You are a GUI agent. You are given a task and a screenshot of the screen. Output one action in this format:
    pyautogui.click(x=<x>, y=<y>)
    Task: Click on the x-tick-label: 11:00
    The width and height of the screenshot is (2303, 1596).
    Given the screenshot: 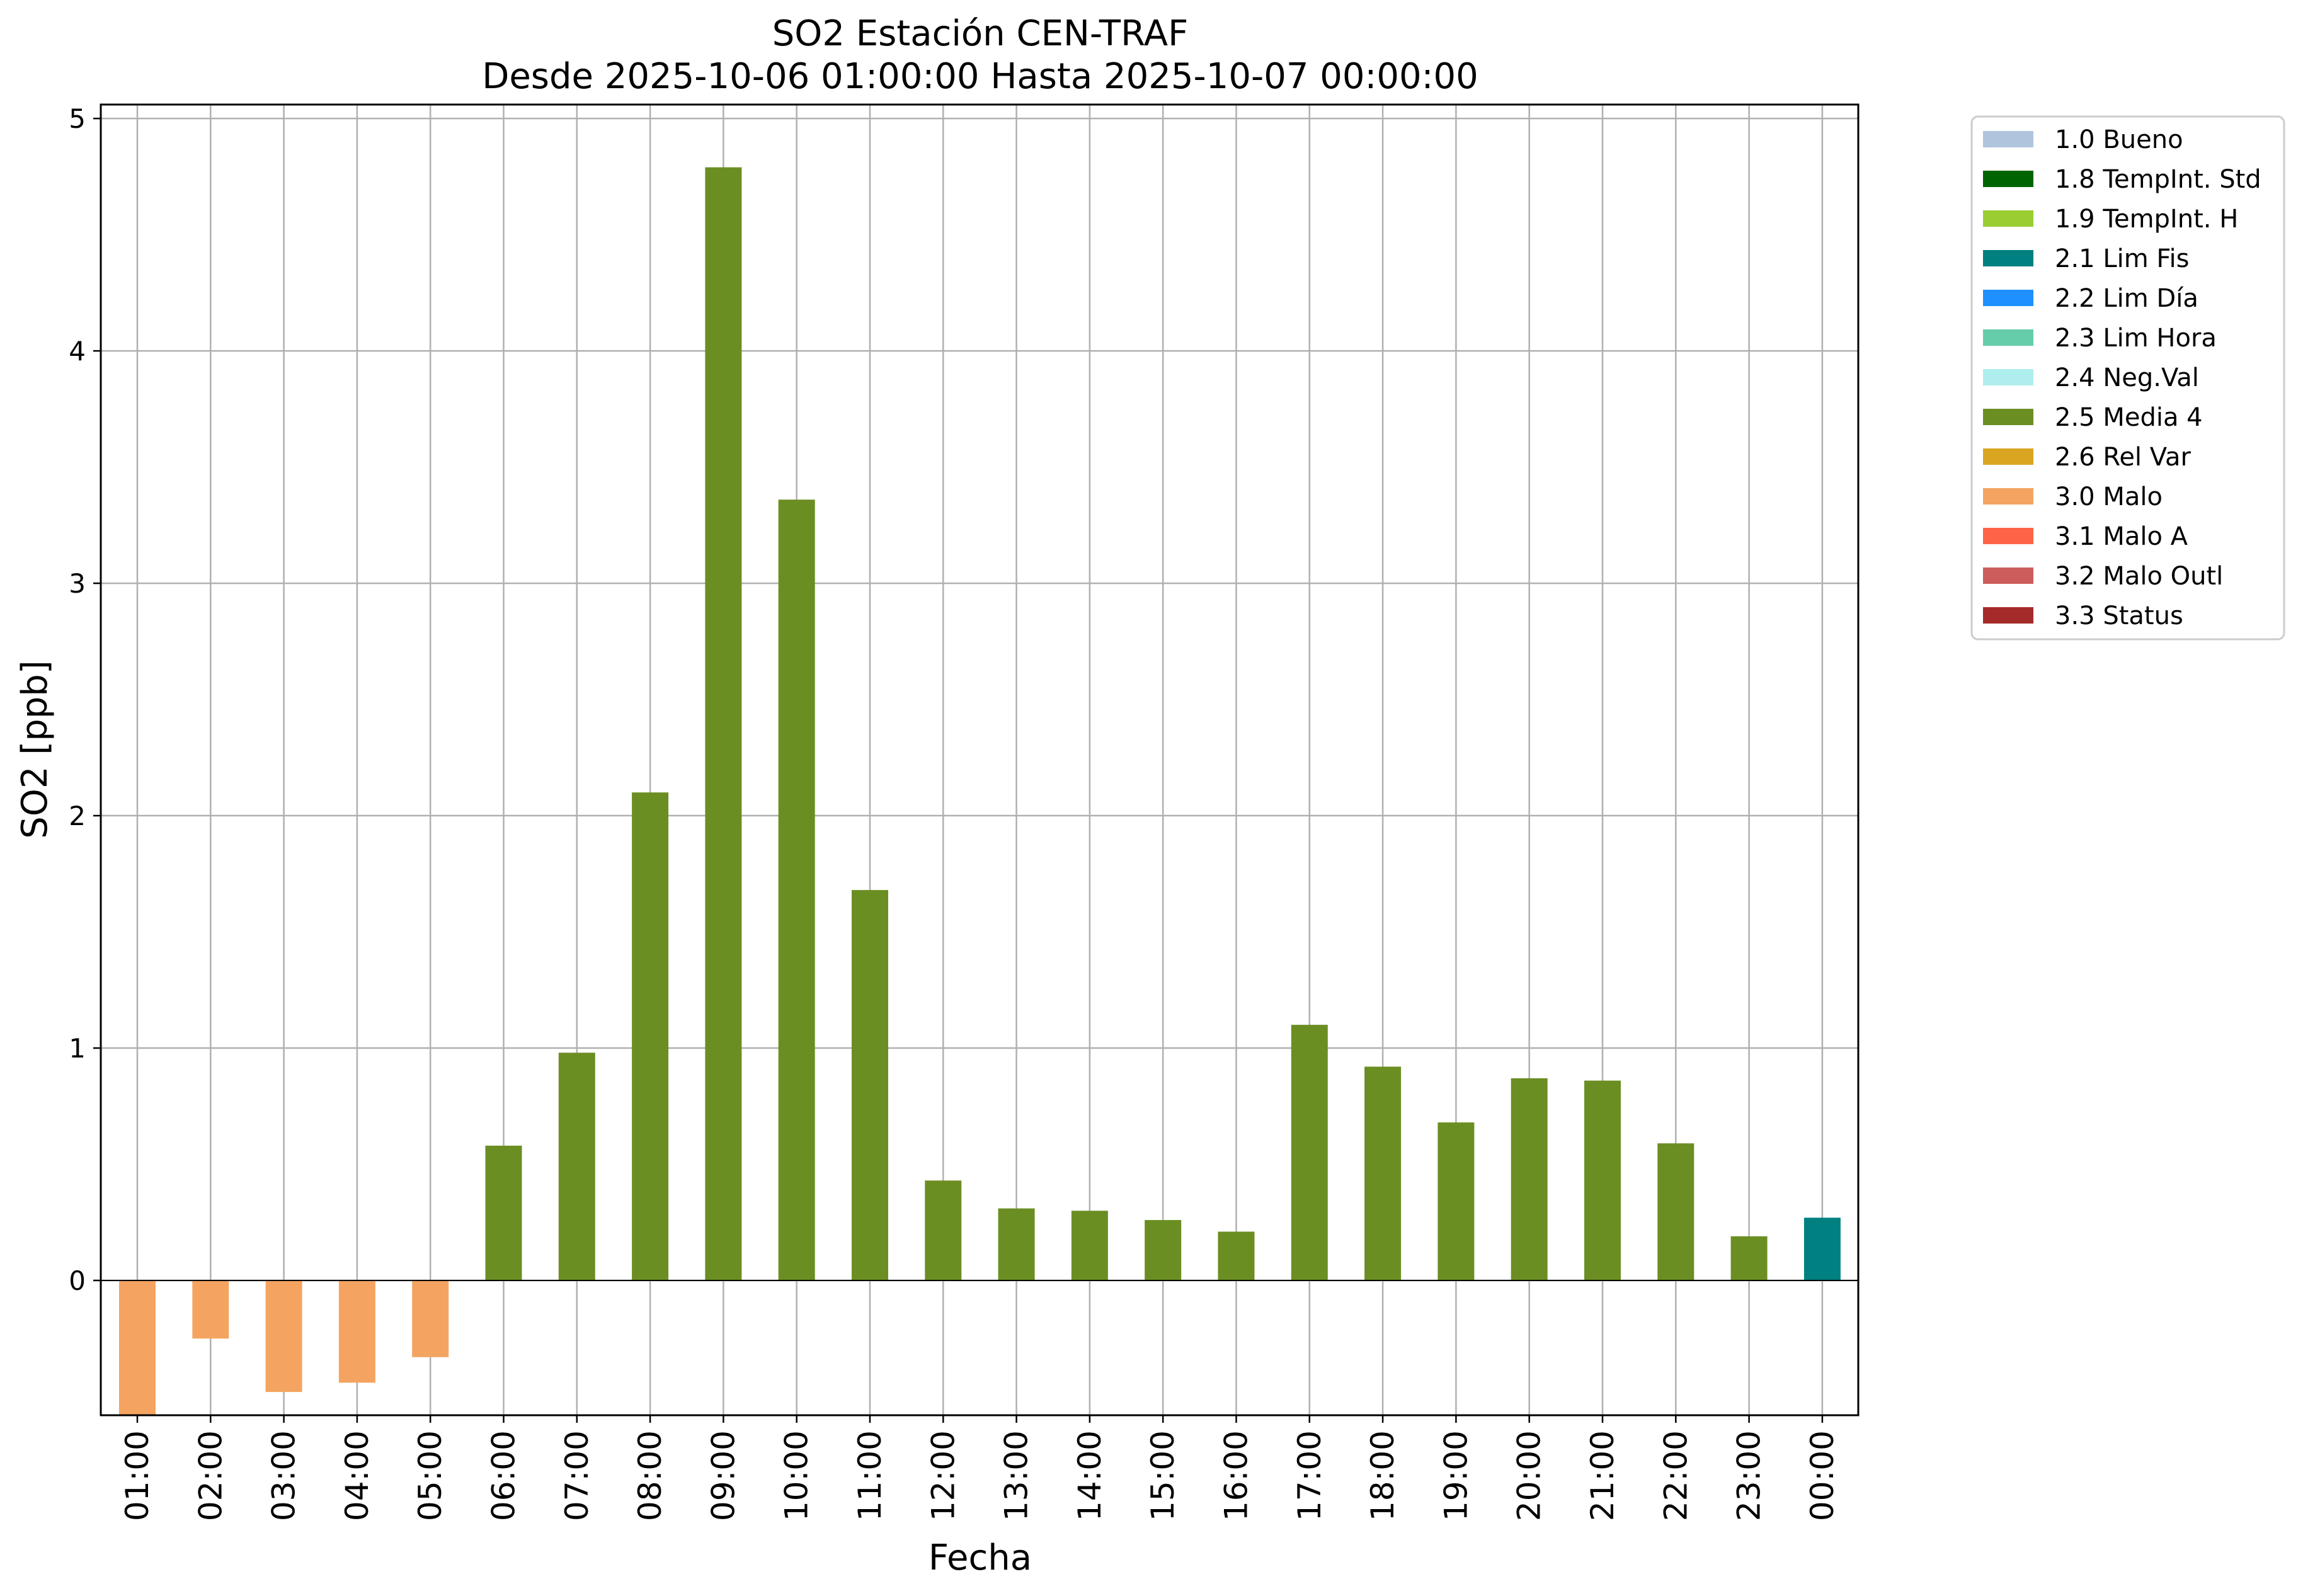 What is the action you would take?
    pyautogui.click(x=870, y=1475)
    